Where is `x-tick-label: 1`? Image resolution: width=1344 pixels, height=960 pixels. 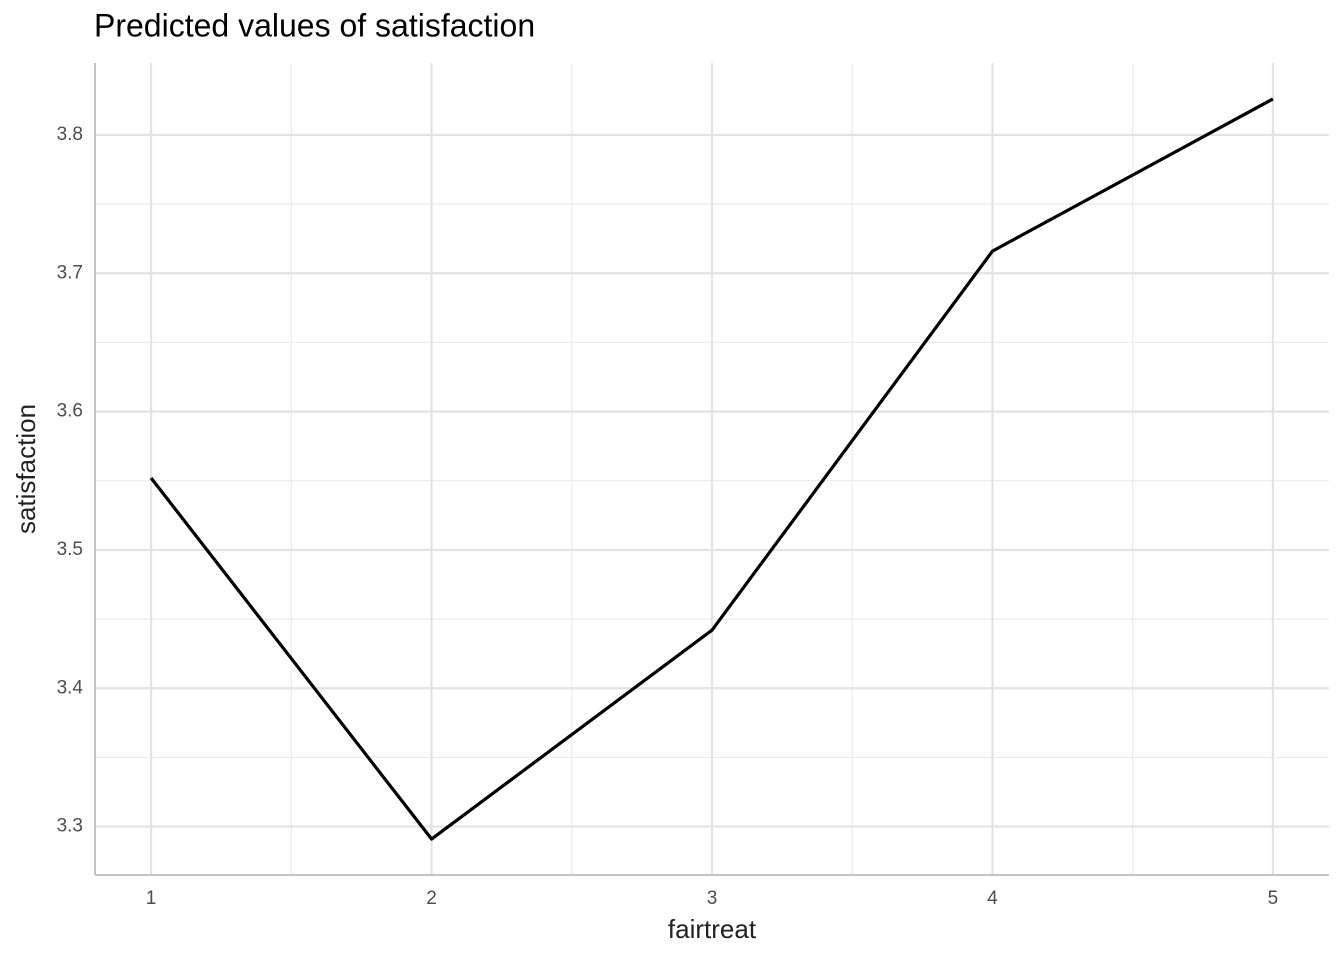 x-tick-label: 1 is located at coordinates (151, 898).